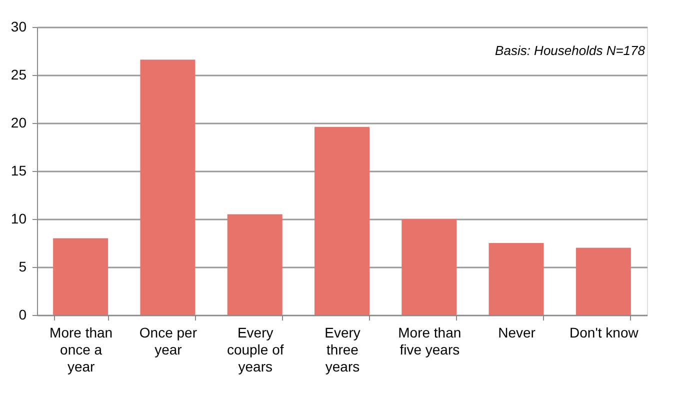 This screenshot has height=412, width=678. What do you see at coordinates (517, 332) in the screenshot?
I see `x-tick-label: Never` at bounding box center [517, 332].